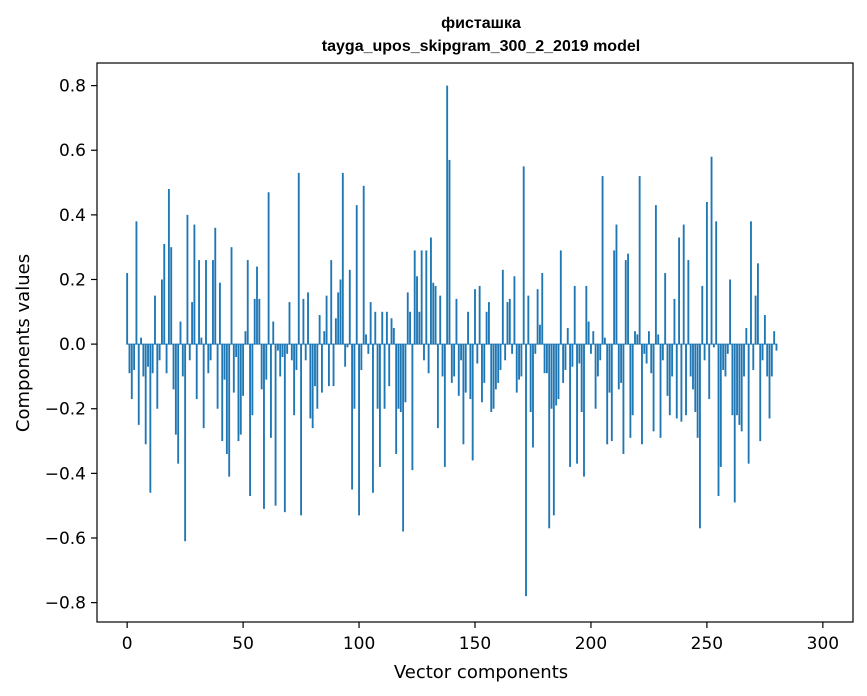 This screenshot has width=867, height=696. What do you see at coordinates (481, 672) in the screenshot?
I see `x-axis-label: Vector components` at bounding box center [481, 672].